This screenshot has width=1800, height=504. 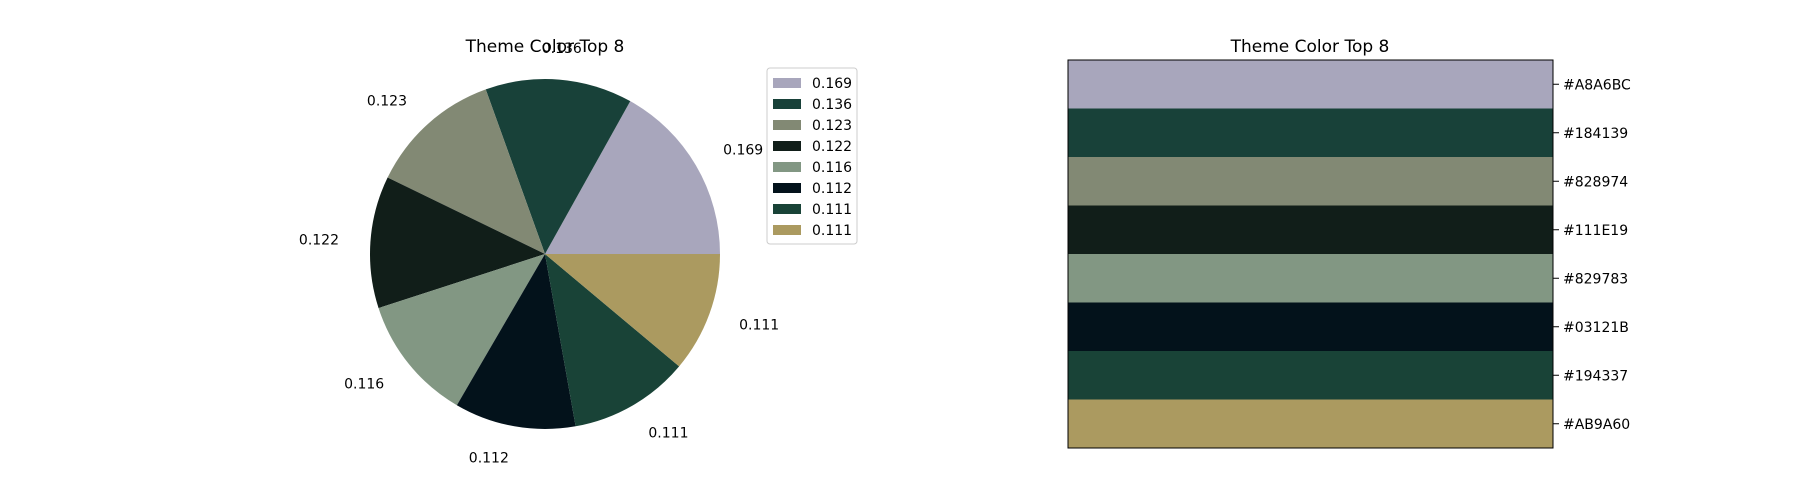 I want to click on pie-slice-label: 0.169, so click(x=743, y=150).